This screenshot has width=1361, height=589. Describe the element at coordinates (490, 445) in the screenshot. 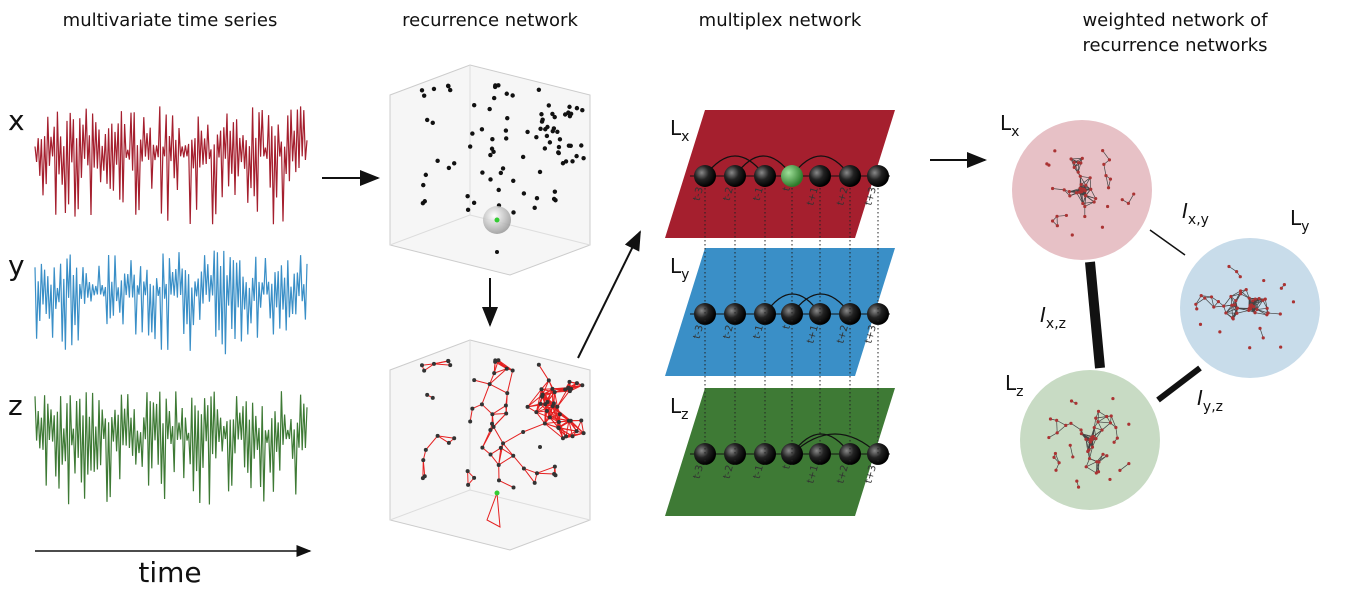

I see `cube` at that location.